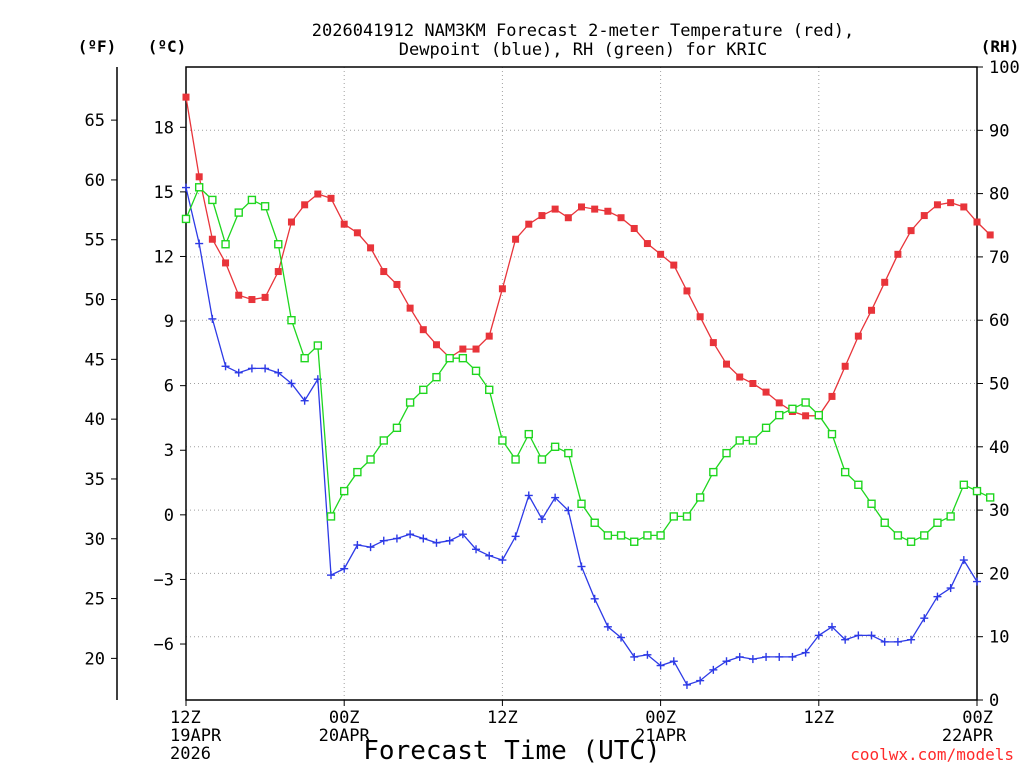  What do you see at coordinates (169, 516) in the screenshot?
I see `celsius-tick-label: 0` at bounding box center [169, 516].